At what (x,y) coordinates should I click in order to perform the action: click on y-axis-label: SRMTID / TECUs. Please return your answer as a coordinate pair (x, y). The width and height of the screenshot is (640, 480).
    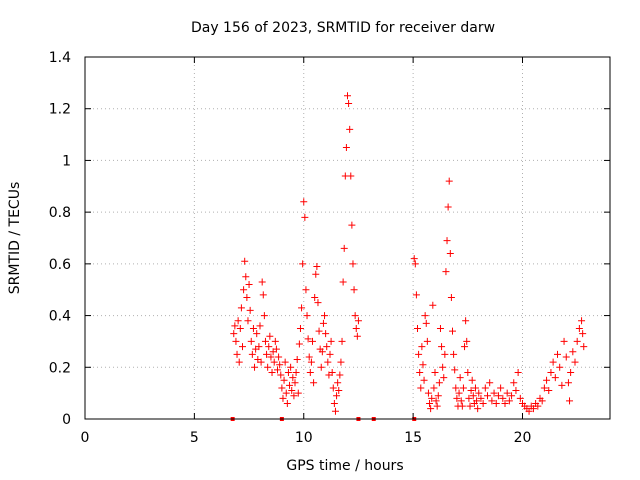
    Looking at the image, I should click on (15, 238).